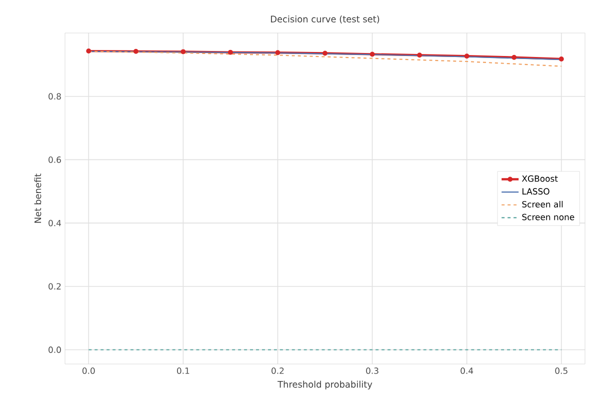 This screenshot has height=409, width=591. I want to click on x-tick-label: 0.0, so click(88, 371).